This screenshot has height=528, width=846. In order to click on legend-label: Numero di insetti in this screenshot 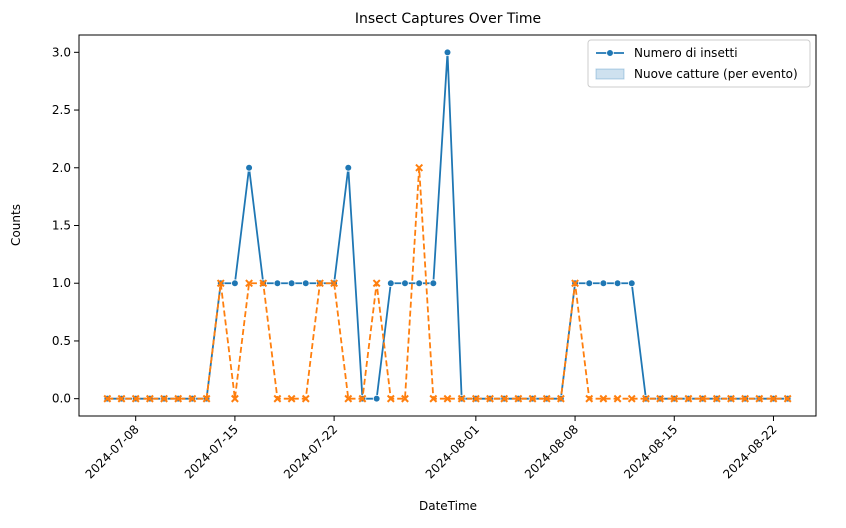, I will do `click(686, 53)`.